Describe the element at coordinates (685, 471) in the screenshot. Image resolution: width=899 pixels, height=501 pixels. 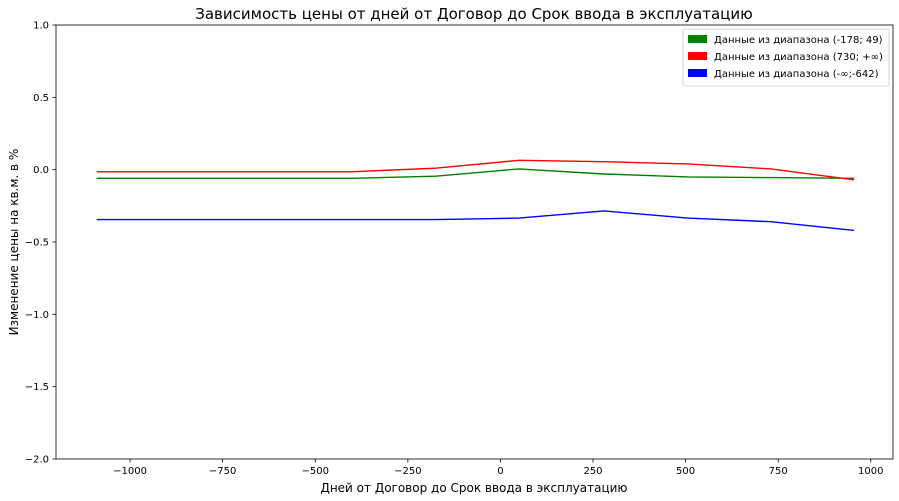
I see `x-tick-label: 500` at that location.